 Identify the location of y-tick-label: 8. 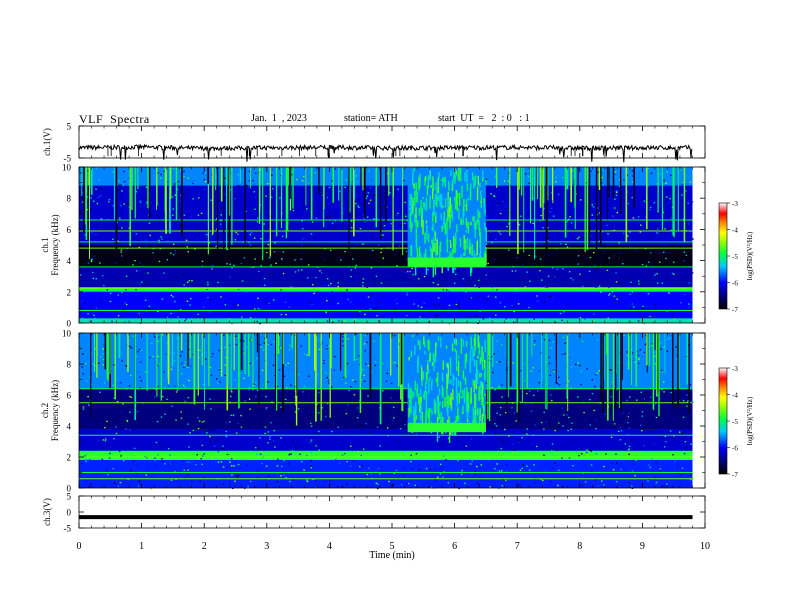
(69, 199).